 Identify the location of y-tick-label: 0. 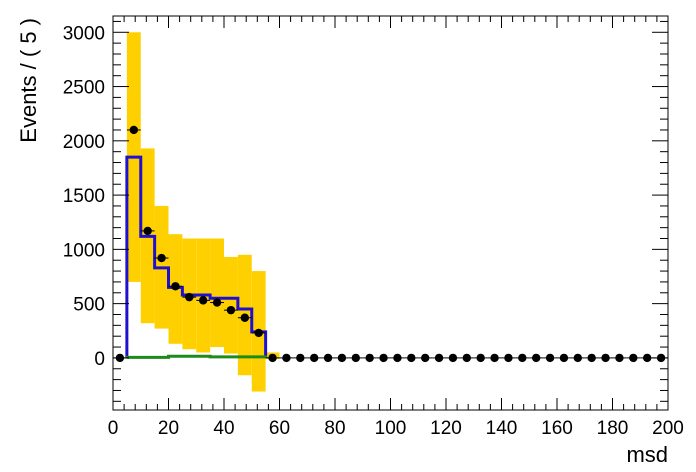
(99, 359).